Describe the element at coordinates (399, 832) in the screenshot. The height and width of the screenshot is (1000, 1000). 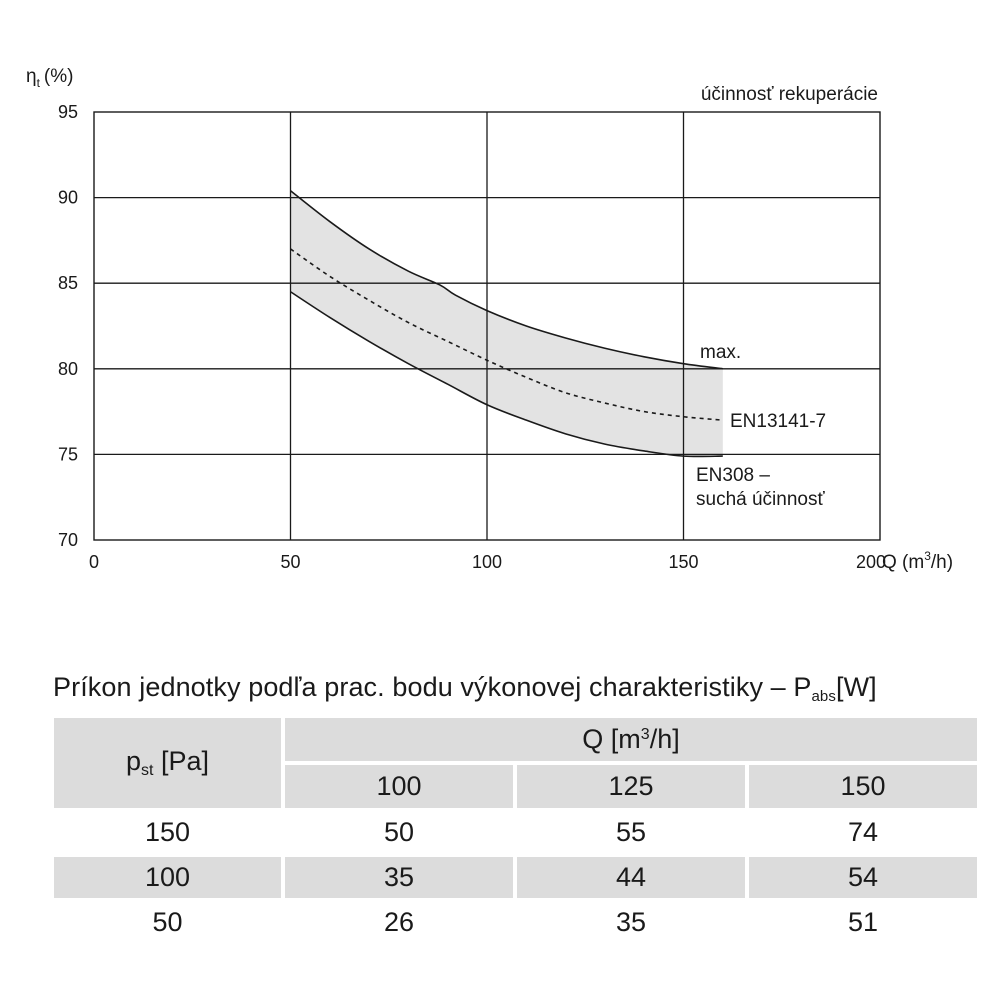
I see `power-value-cell: 50` at that location.